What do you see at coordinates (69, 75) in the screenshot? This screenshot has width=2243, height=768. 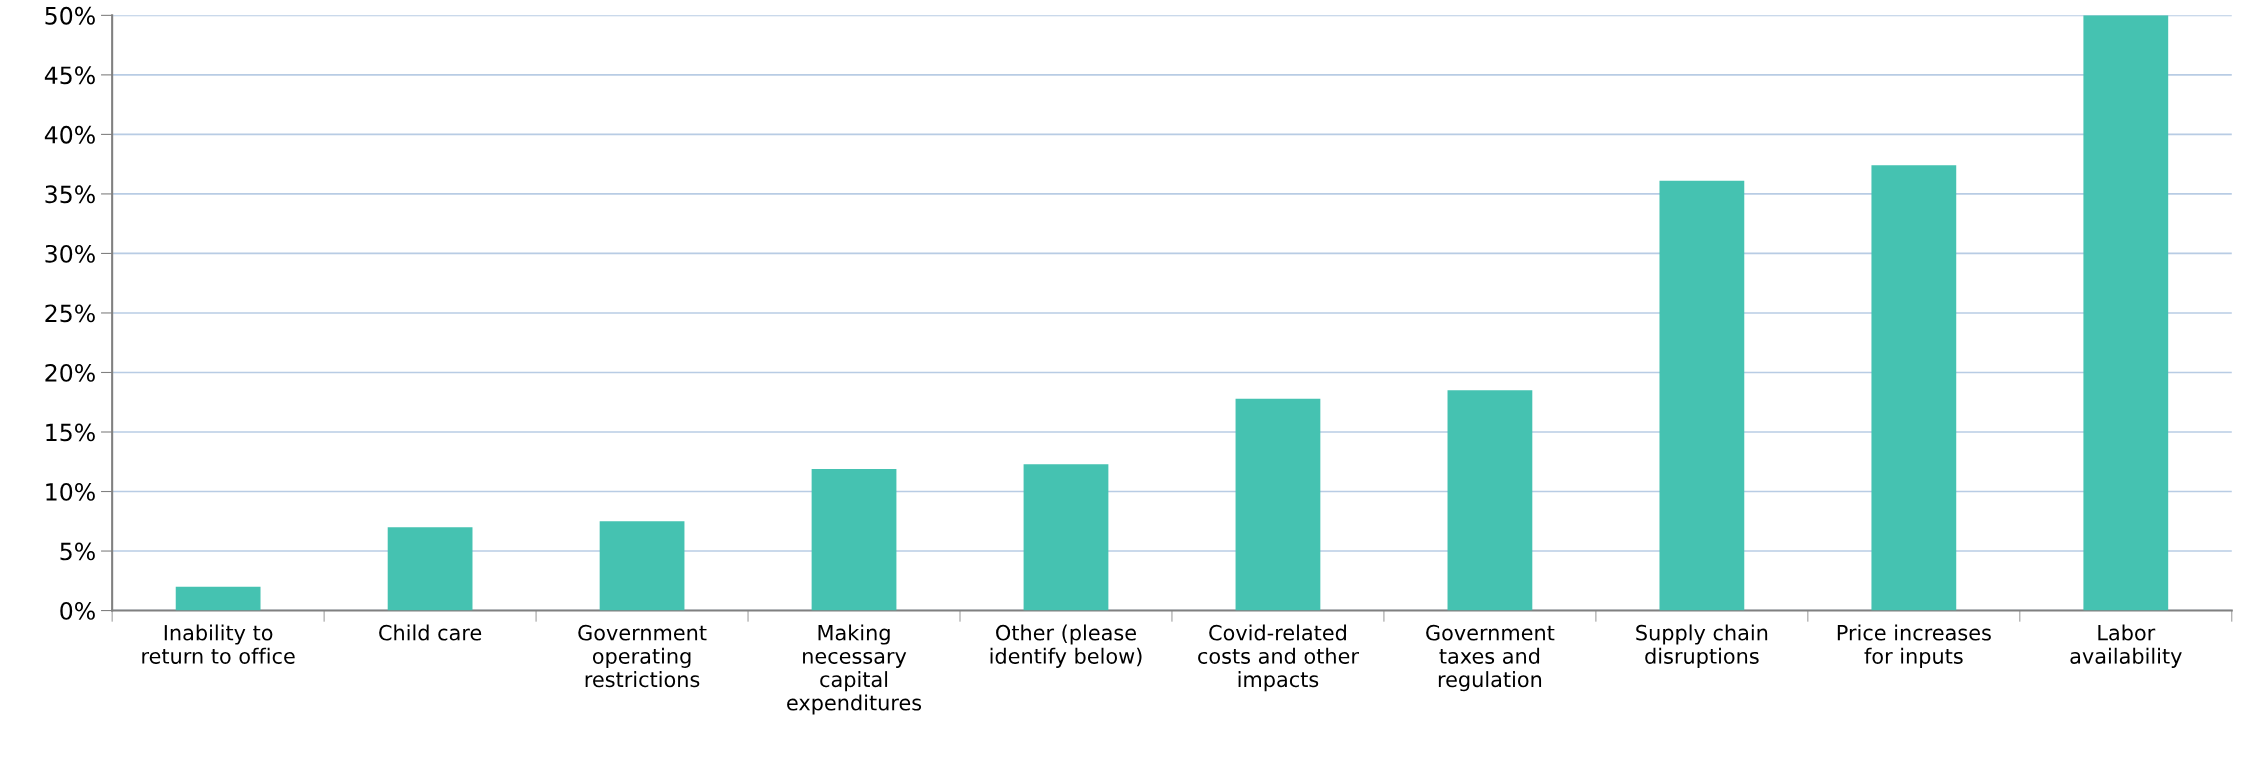 I see `y-tick-label: 45%` at bounding box center [69, 75].